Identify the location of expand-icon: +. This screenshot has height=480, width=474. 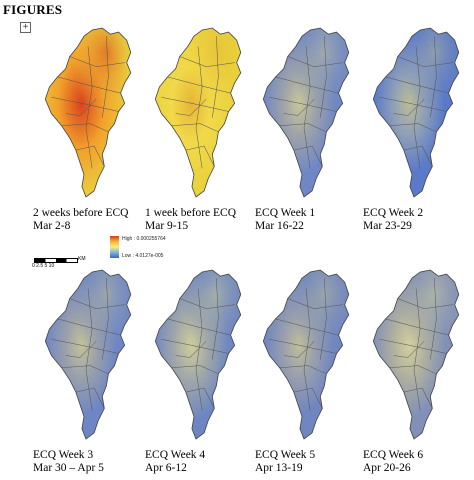
(25, 27).